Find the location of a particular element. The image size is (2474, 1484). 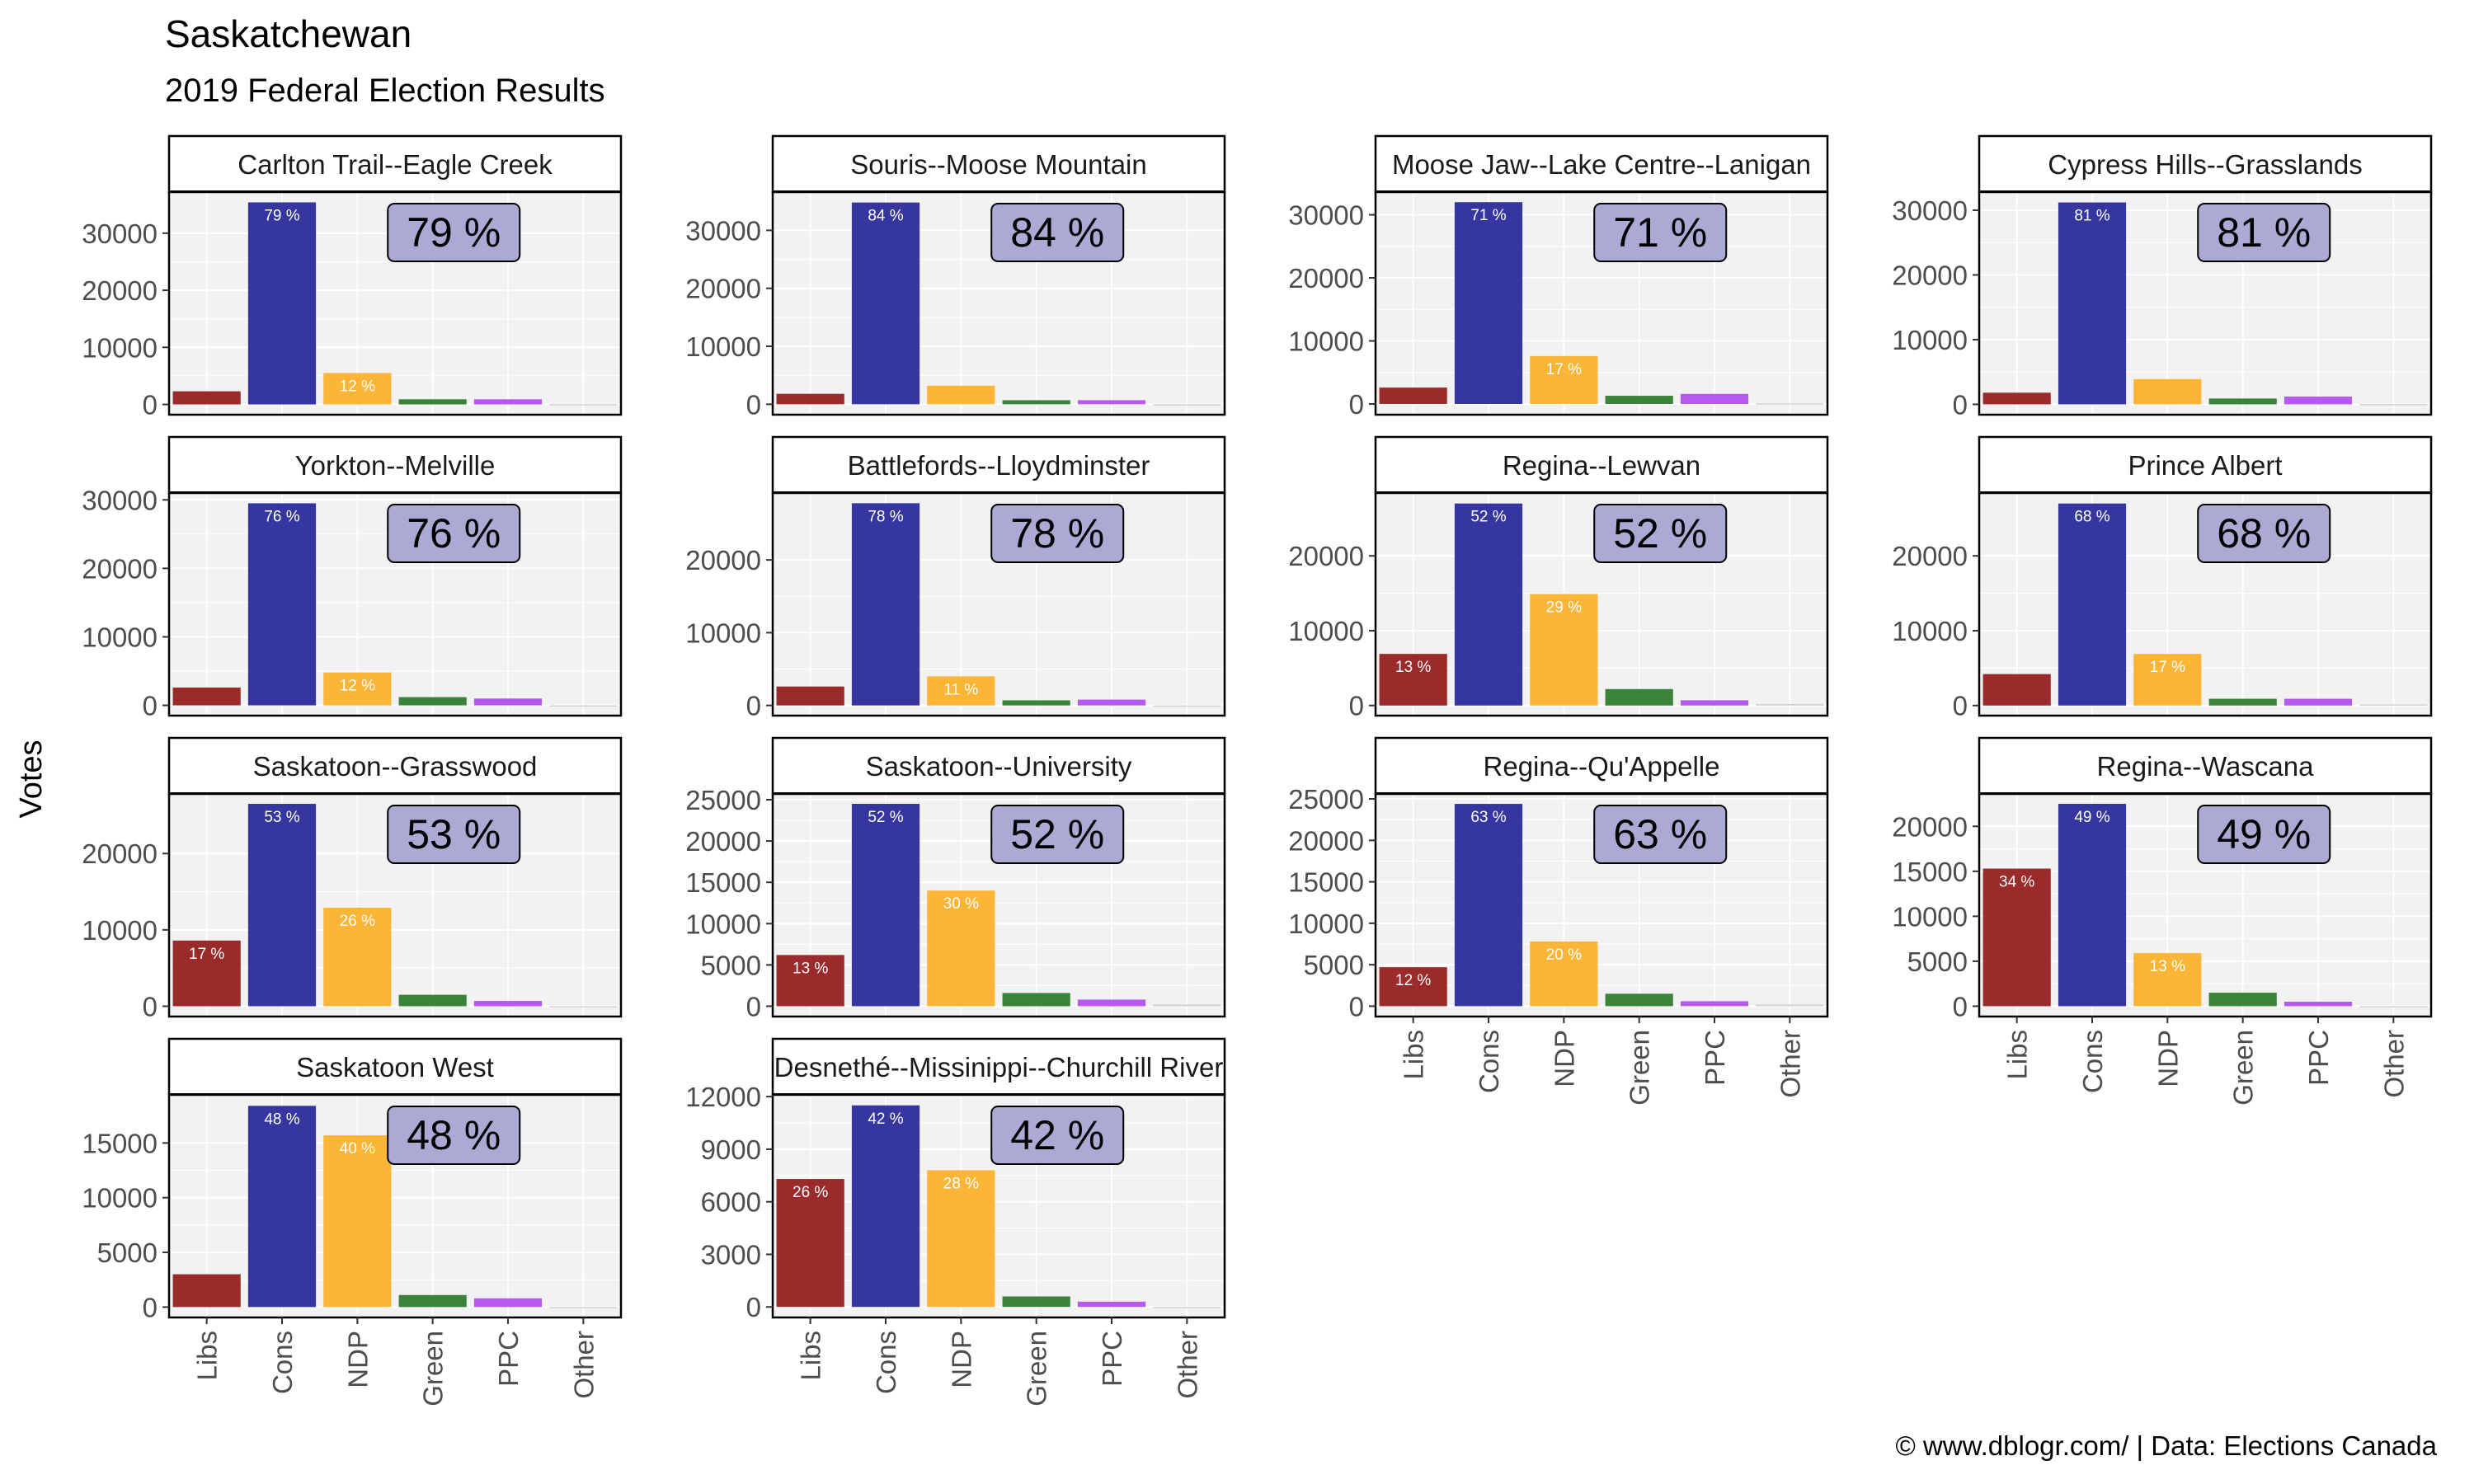

bar-pct-label: 13 % is located at coordinates (1413, 667).